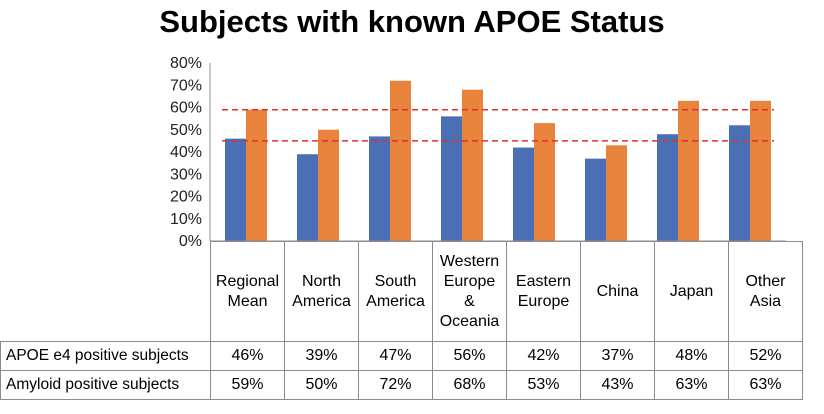 This screenshot has height=414, width=824. Describe the element at coordinates (186, 152) in the screenshot. I see `y-tick-label: 40%` at that location.